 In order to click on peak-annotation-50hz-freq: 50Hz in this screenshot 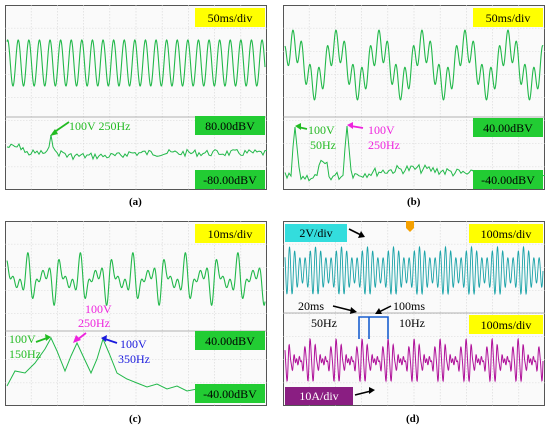, I will do `click(323, 145)`.